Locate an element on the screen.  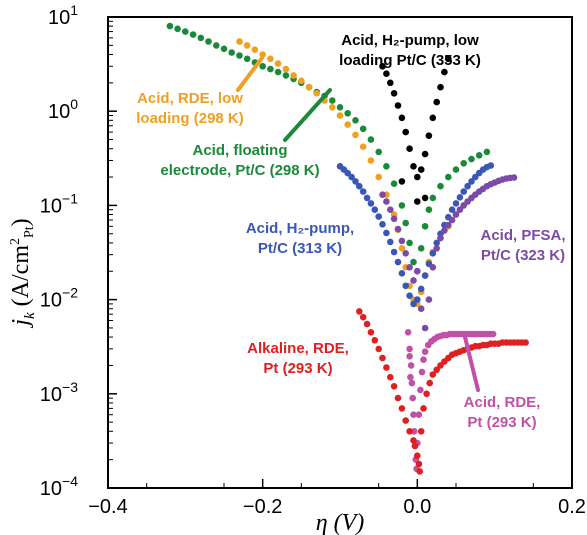
annotation-1: Acid, RDE, low loading (298 K) is located at coordinates (190, 108).